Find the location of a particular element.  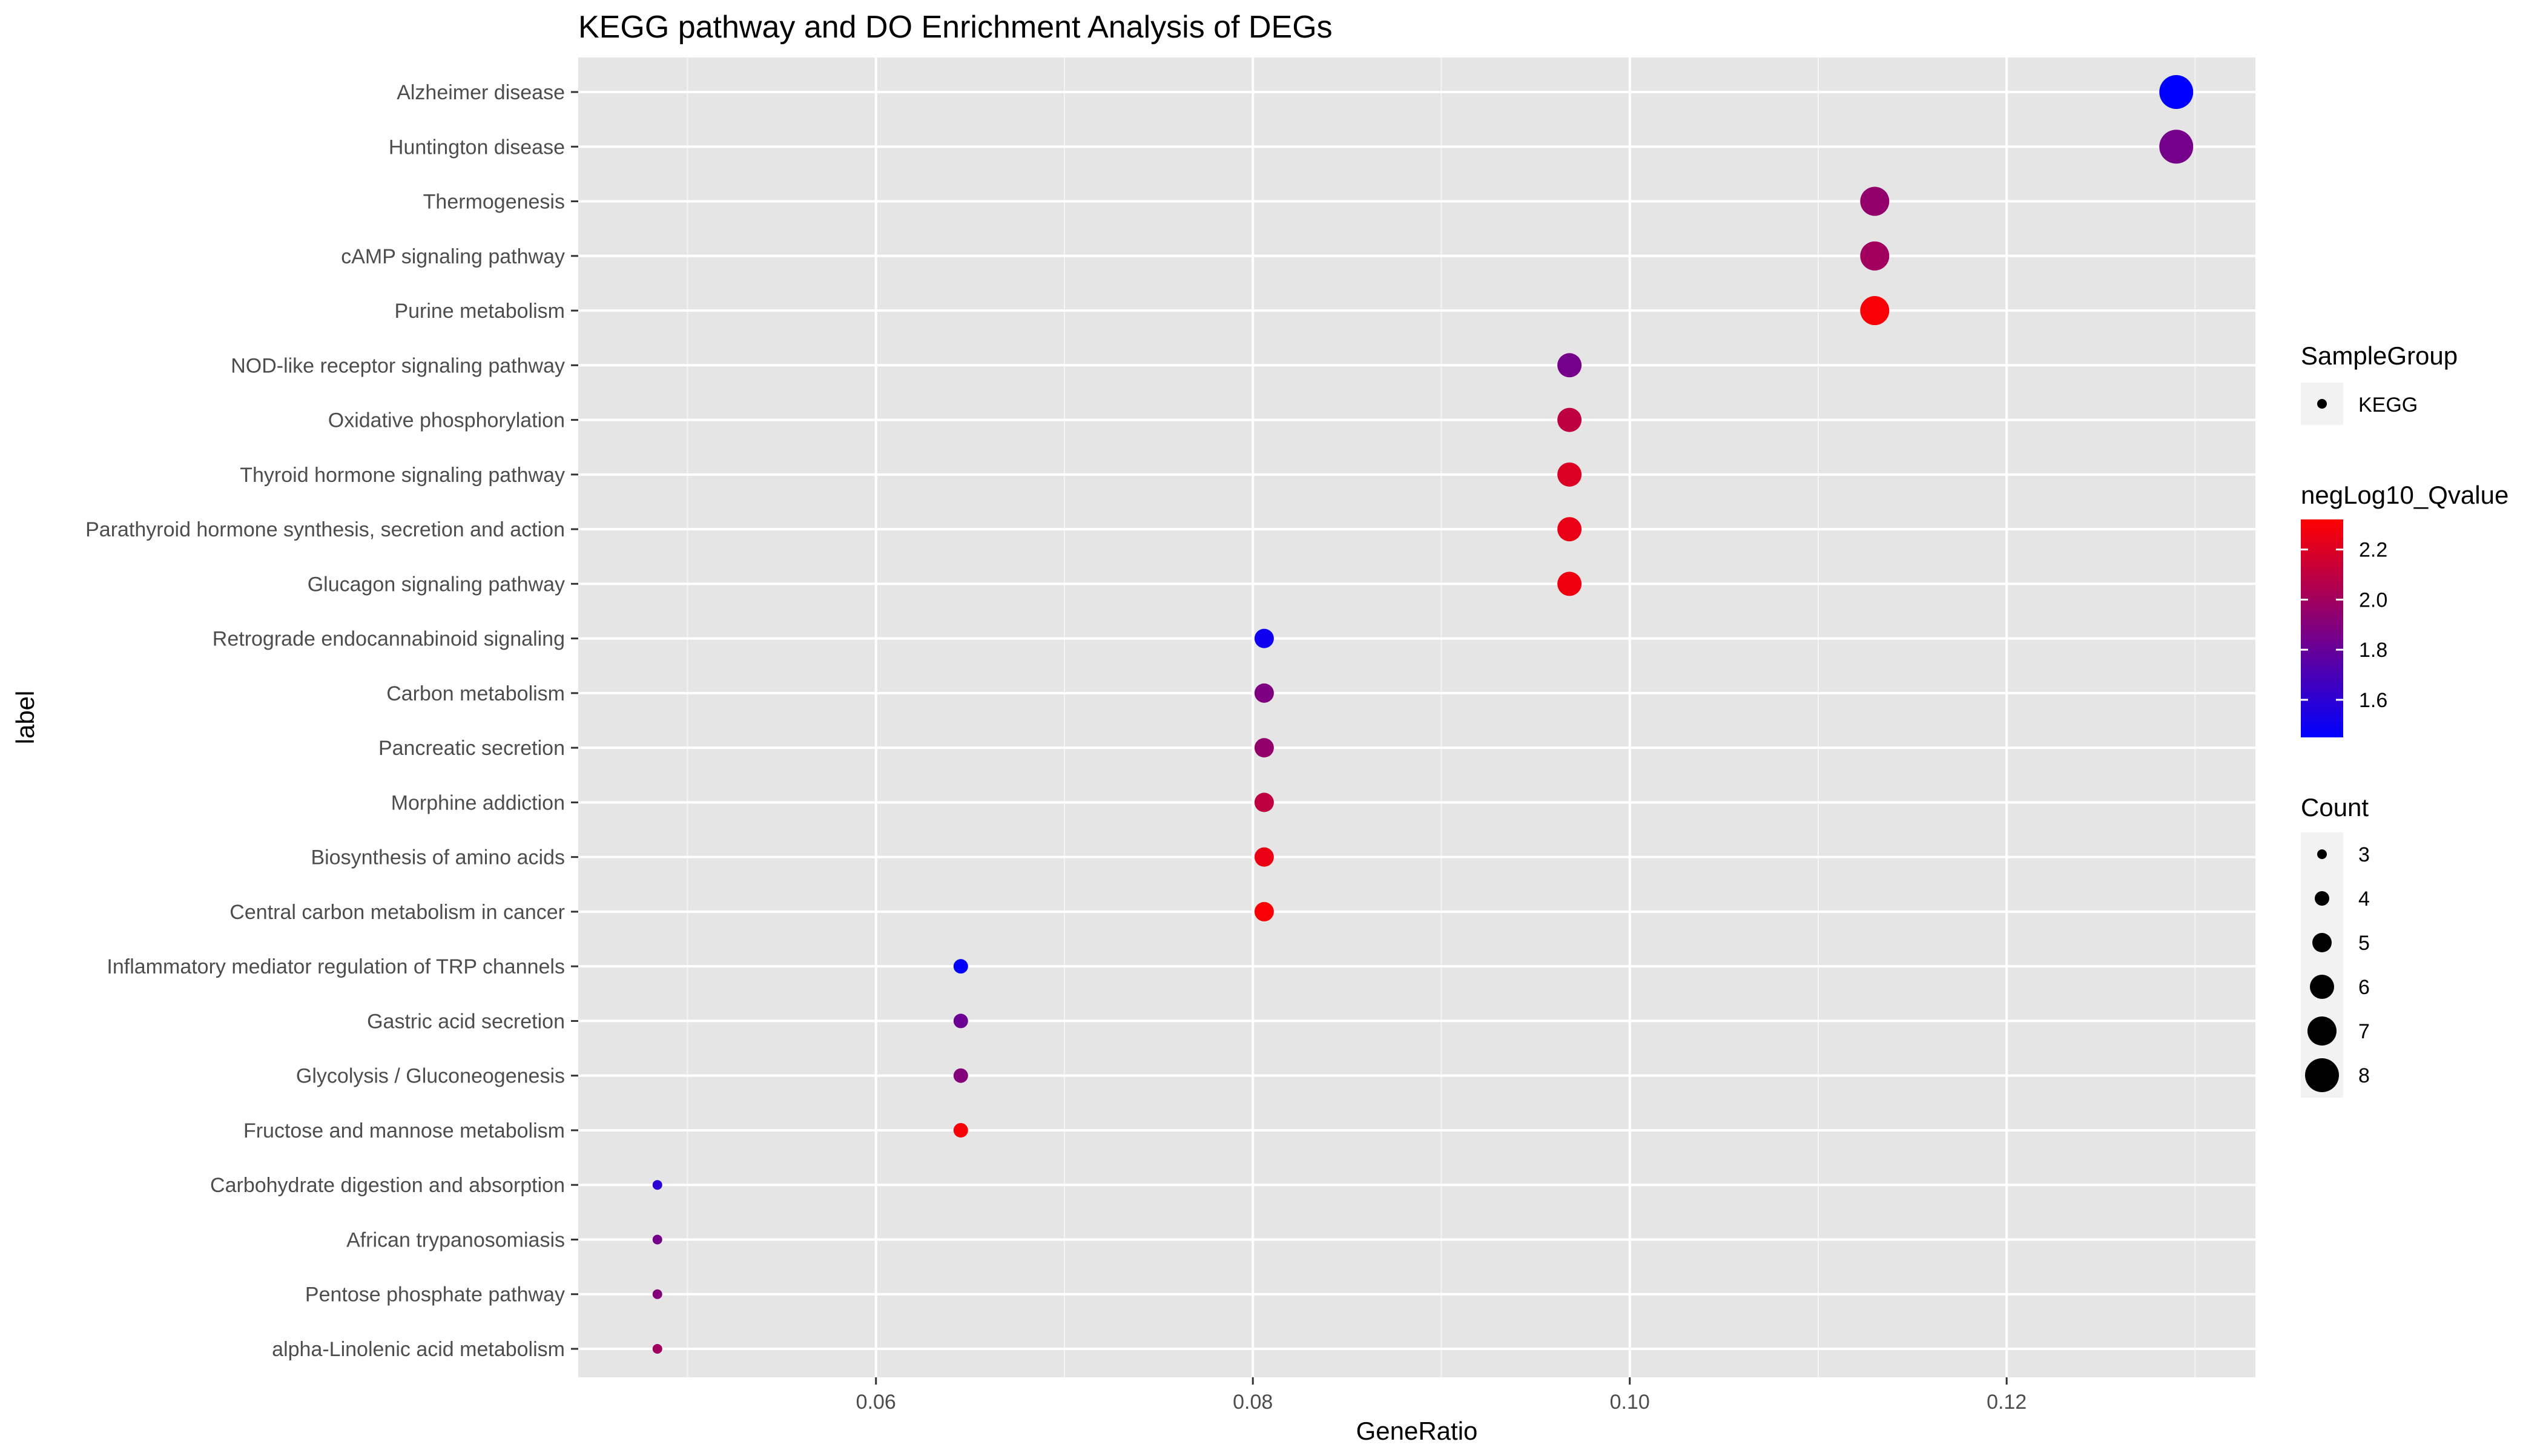

y-axis-tick-label: African trypanosomiasis is located at coordinates (456, 1239).